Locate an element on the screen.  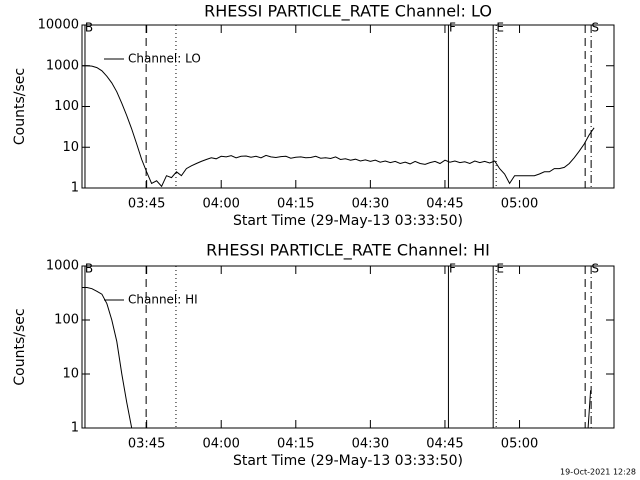
y-tick-label: 10000 is located at coordinates (58, 25).